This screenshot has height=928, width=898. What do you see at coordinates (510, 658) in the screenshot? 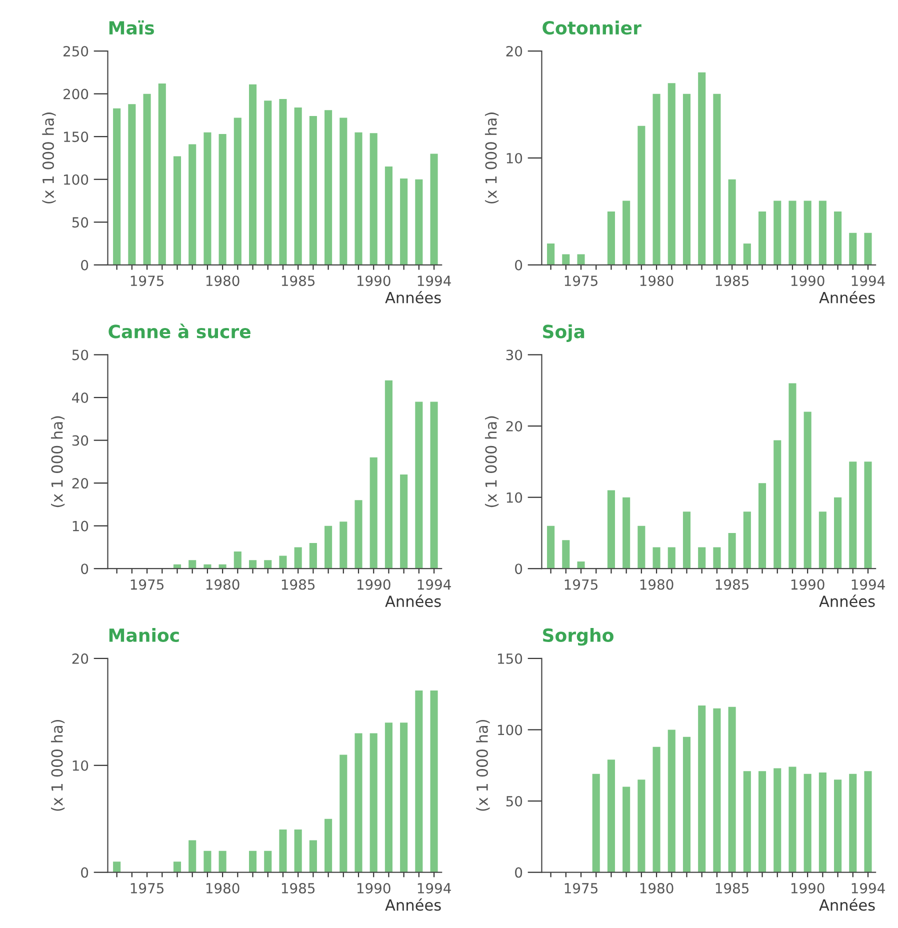
I see `y-tick-label: 150` at bounding box center [510, 658].